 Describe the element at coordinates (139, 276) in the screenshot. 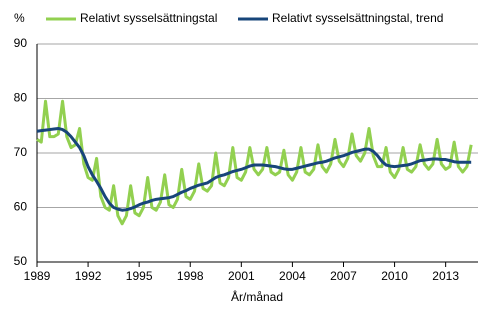

I see `x-tick-label: 1995` at that location.